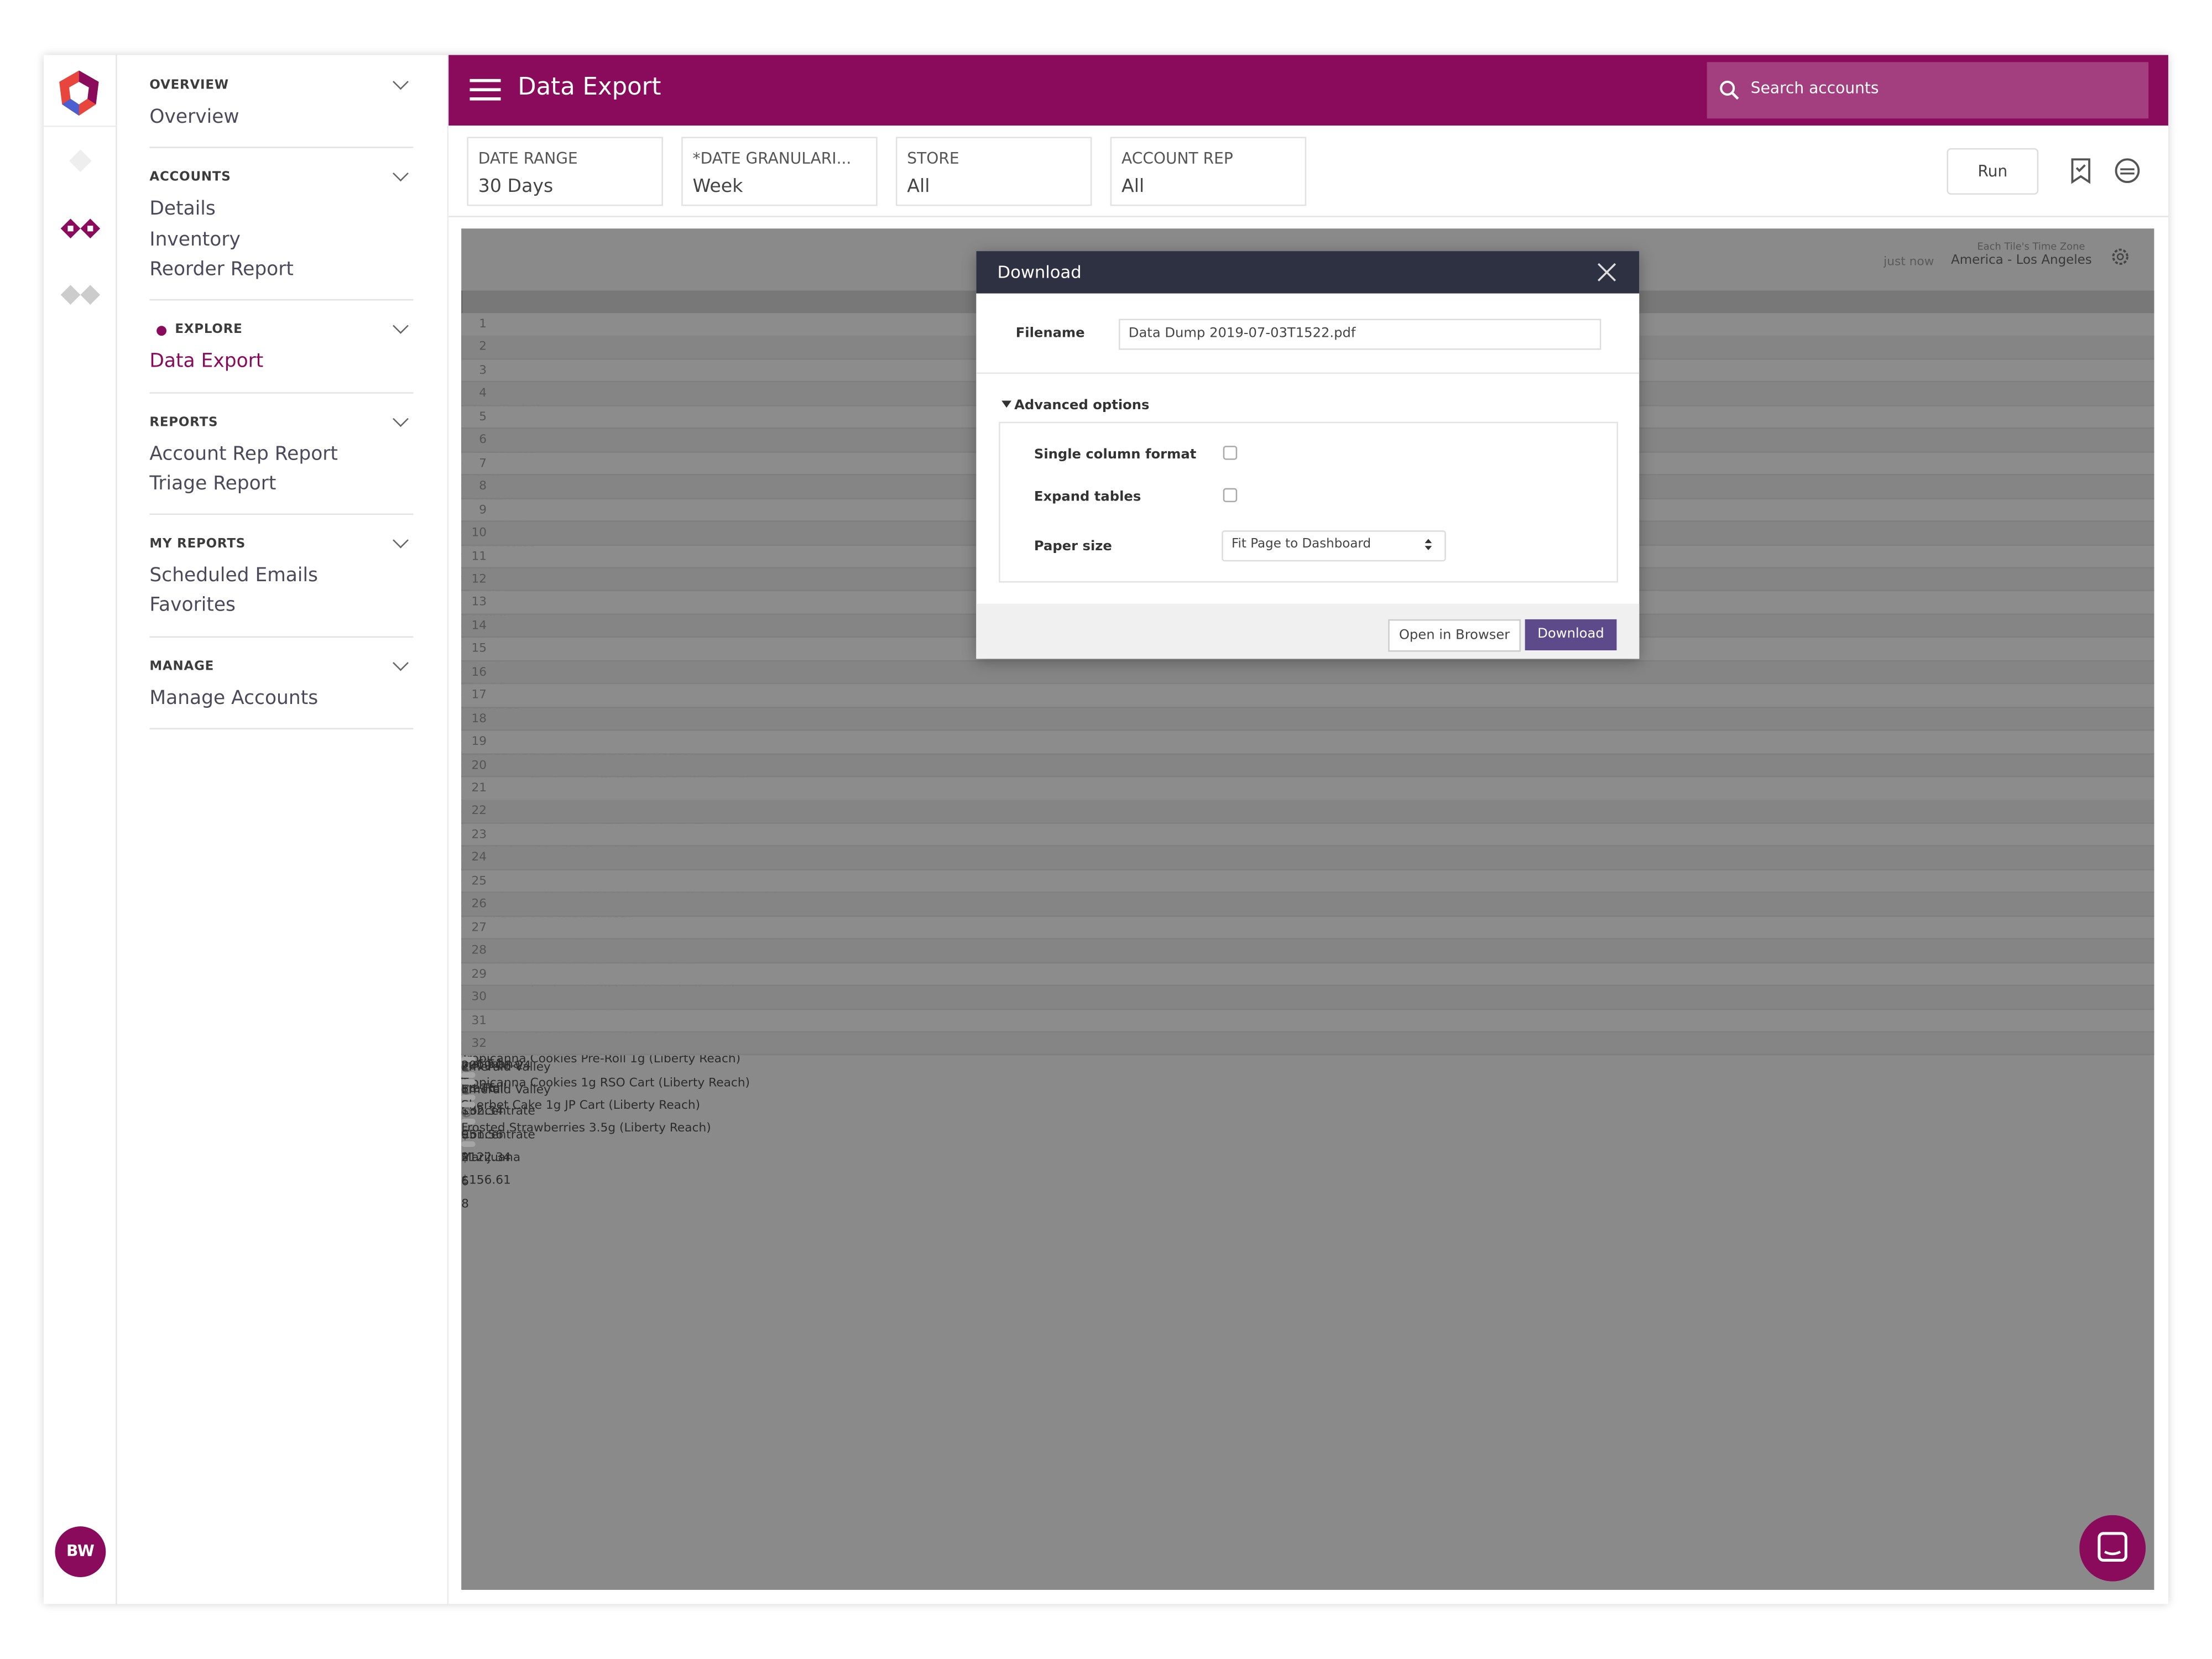  Describe the element at coordinates (491, 1158) in the screenshot. I see `category: Marijuana` at that location.